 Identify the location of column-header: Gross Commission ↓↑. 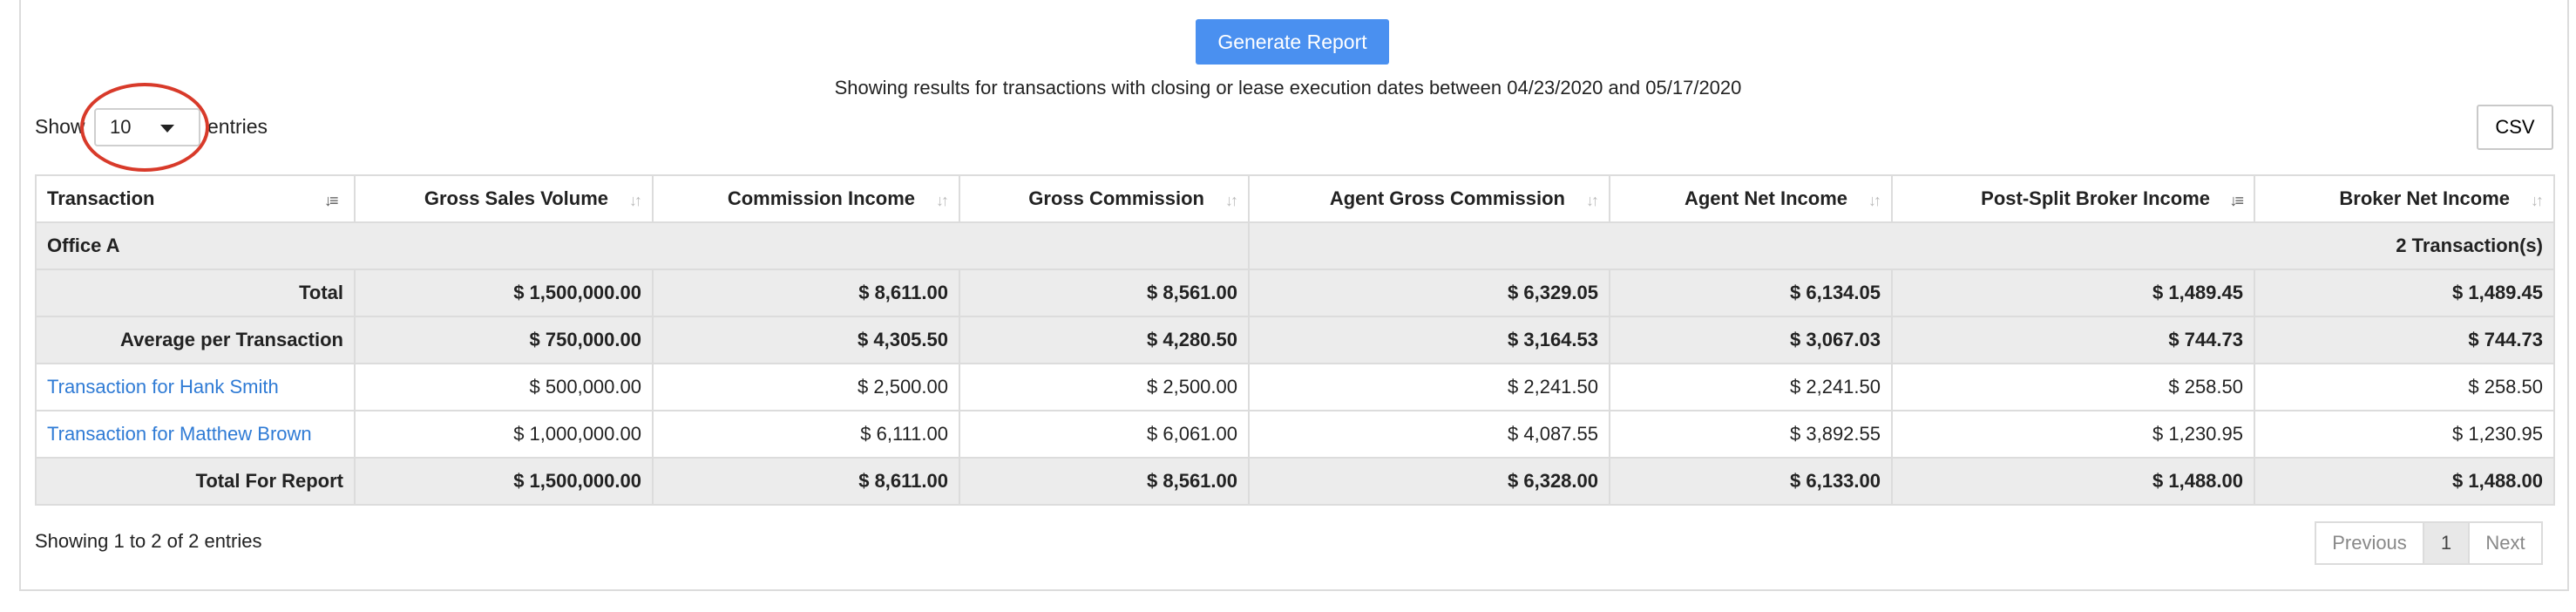
(1105, 198).